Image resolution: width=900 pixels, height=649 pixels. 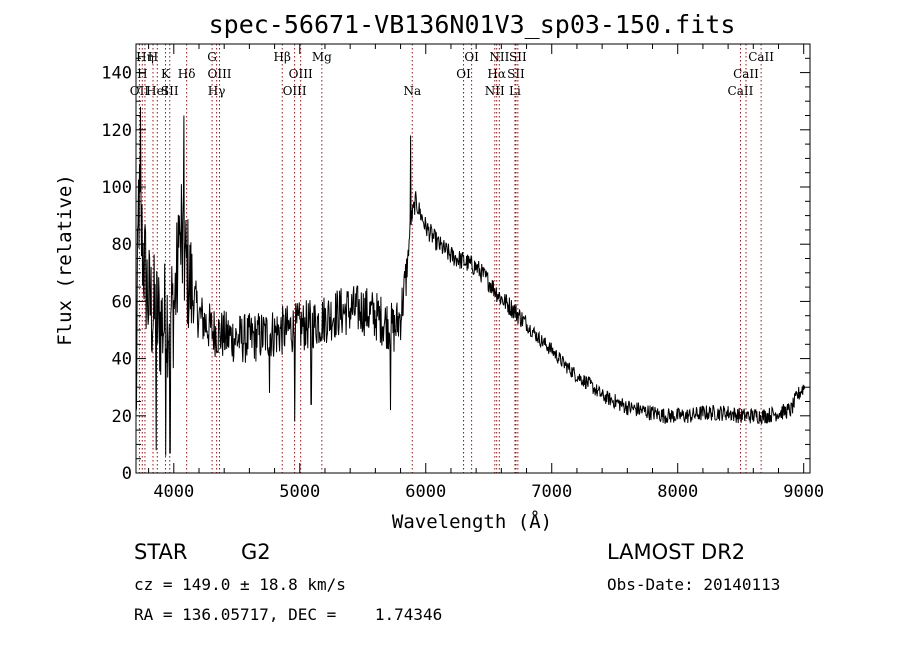 What do you see at coordinates (157, 91) in the screenshot?
I see `spectral-line-label: HeI` at bounding box center [157, 91].